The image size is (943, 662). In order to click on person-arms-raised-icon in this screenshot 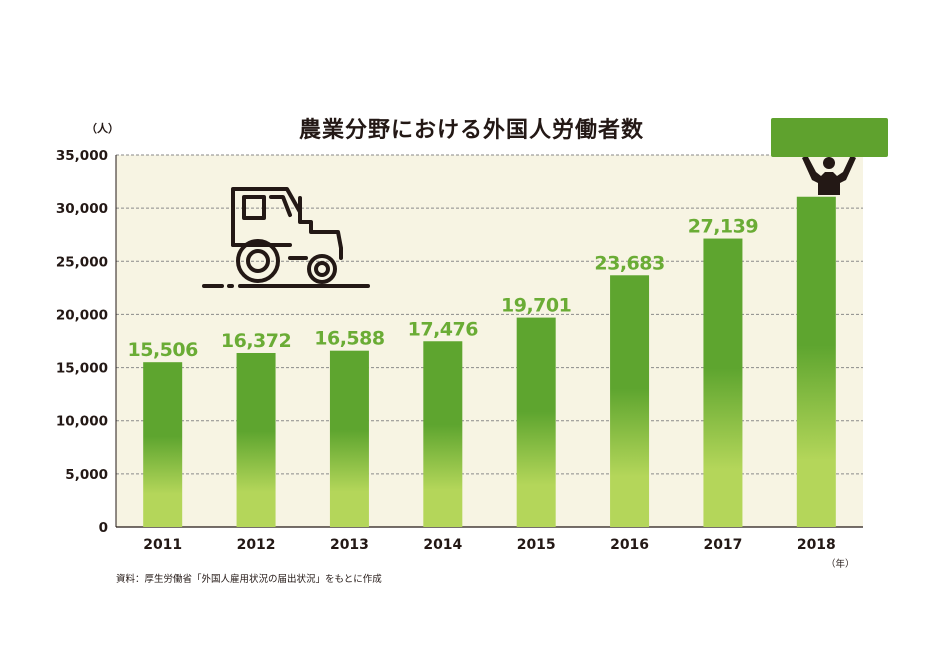, I will do `click(829, 175)`.